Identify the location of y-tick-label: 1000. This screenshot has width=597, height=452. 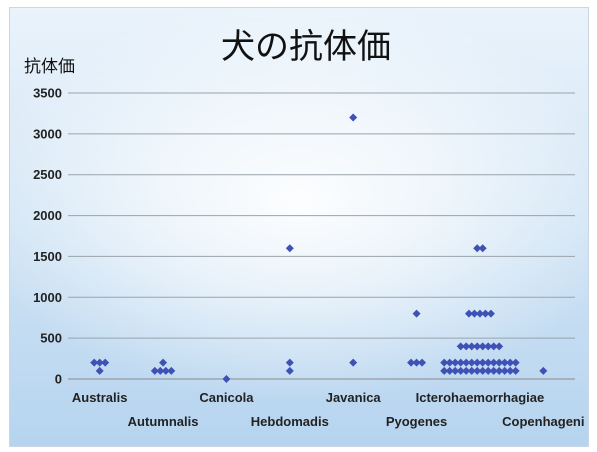
(47, 297).